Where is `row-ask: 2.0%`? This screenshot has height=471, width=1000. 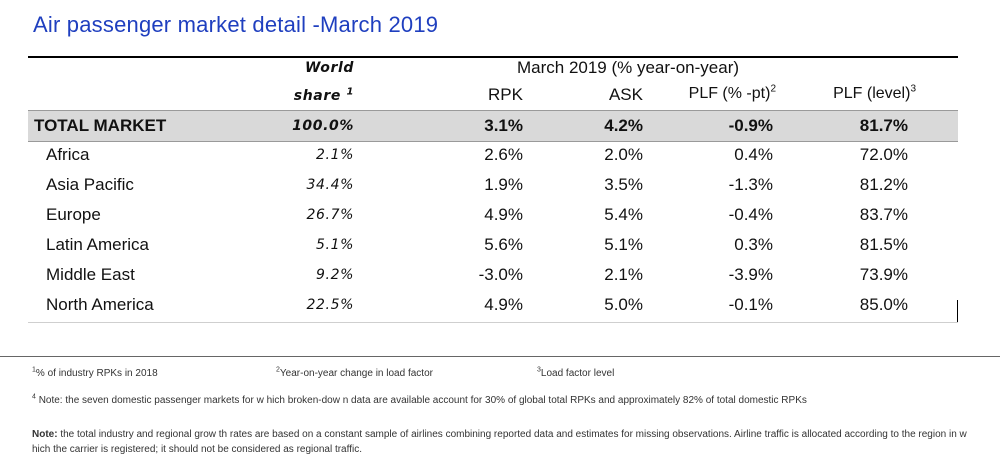 row-ask: 2.0% is located at coordinates (623, 154).